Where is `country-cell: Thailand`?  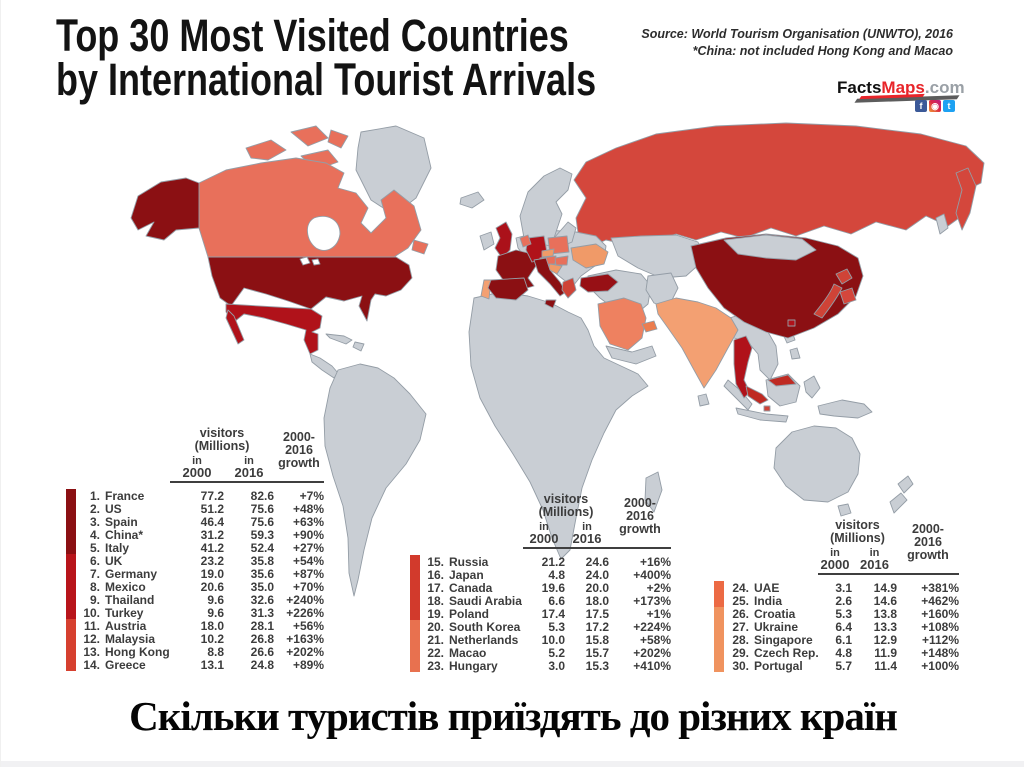
country-cell: Thailand is located at coordinates (130, 599).